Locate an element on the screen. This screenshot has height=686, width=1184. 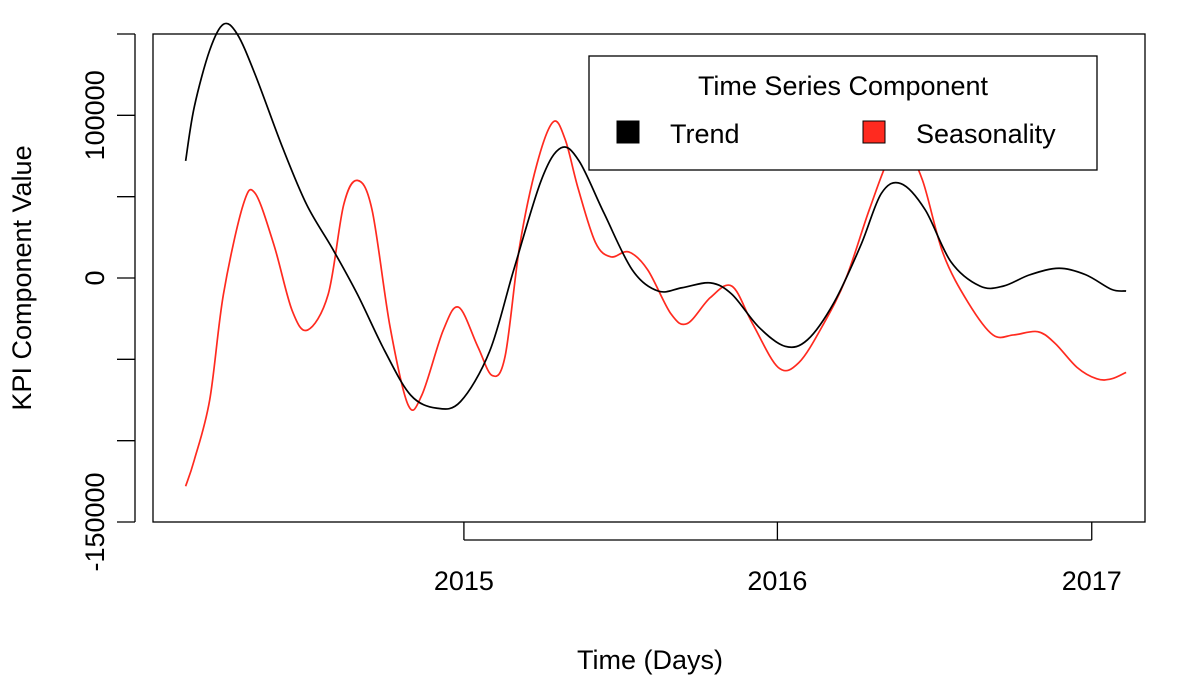
x-tick-label: 2016 is located at coordinates (777, 581).